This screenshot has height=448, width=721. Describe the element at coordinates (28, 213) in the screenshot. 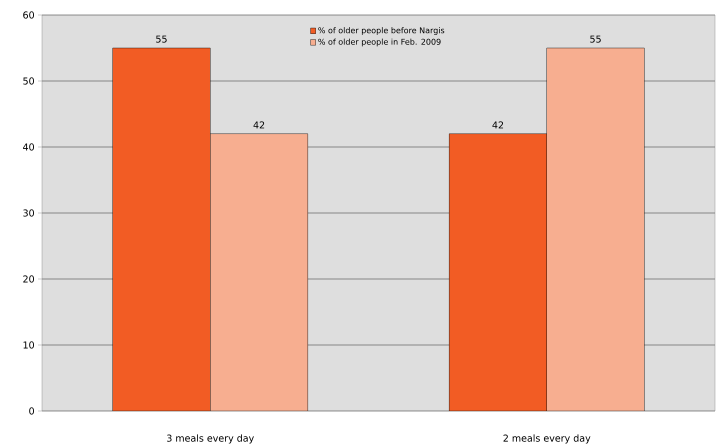

I see `y-tick-label: 30` at that location.